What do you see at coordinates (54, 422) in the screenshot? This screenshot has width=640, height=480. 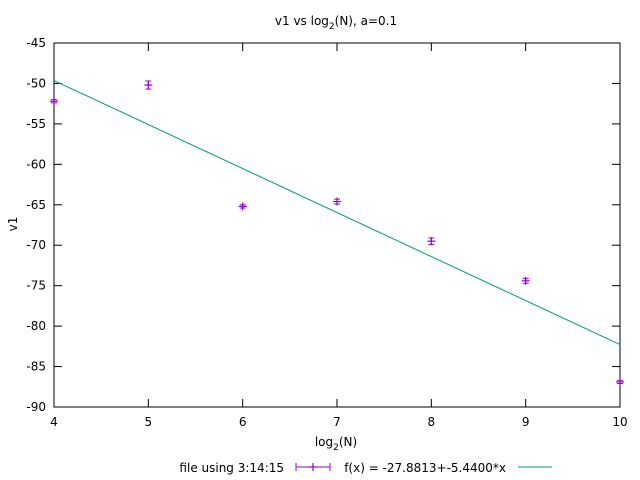 I see `x-tick-label: 4` at bounding box center [54, 422].